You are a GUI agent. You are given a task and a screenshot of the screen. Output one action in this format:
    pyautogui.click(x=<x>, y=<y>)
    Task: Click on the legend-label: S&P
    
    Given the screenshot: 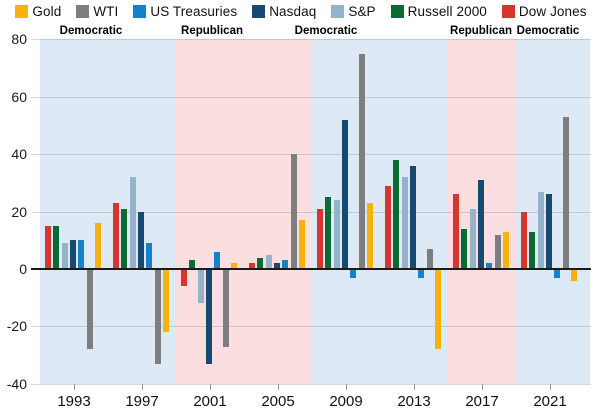 What is the action you would take?
    pyautogui.click(x=362, y=11)
    